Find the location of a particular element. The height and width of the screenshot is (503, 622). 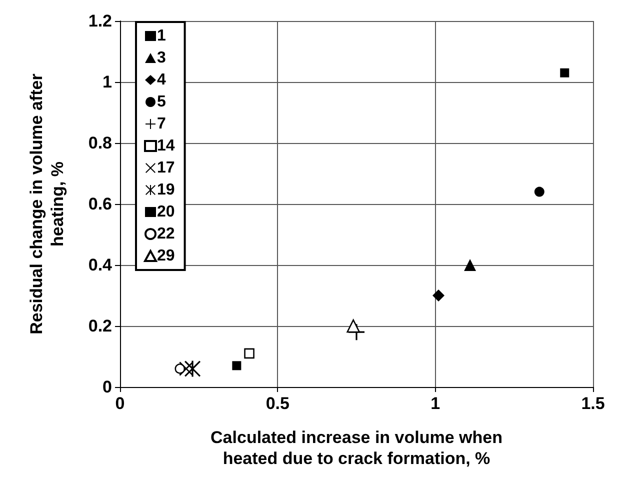

x-tick-label: 1.5 is located at coordinates (593, 403).